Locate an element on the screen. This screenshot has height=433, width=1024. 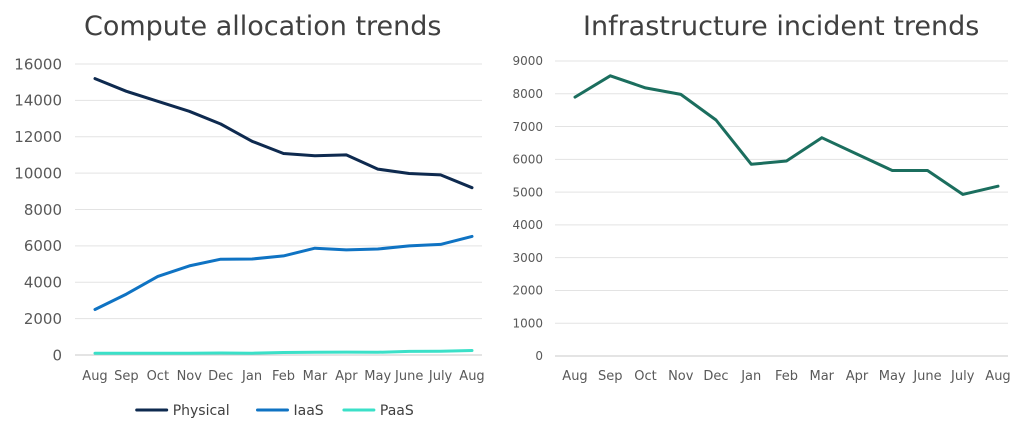
chart1-x-tick-label: June is located at coordinates (408, 376).